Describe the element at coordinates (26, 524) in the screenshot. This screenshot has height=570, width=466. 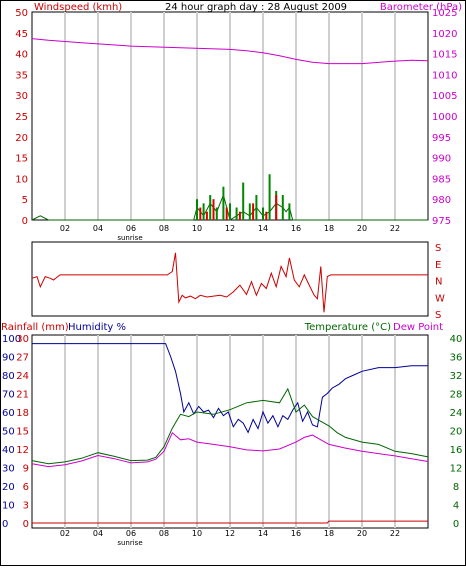
I see `rainfall-tick-label: 0` at that location.